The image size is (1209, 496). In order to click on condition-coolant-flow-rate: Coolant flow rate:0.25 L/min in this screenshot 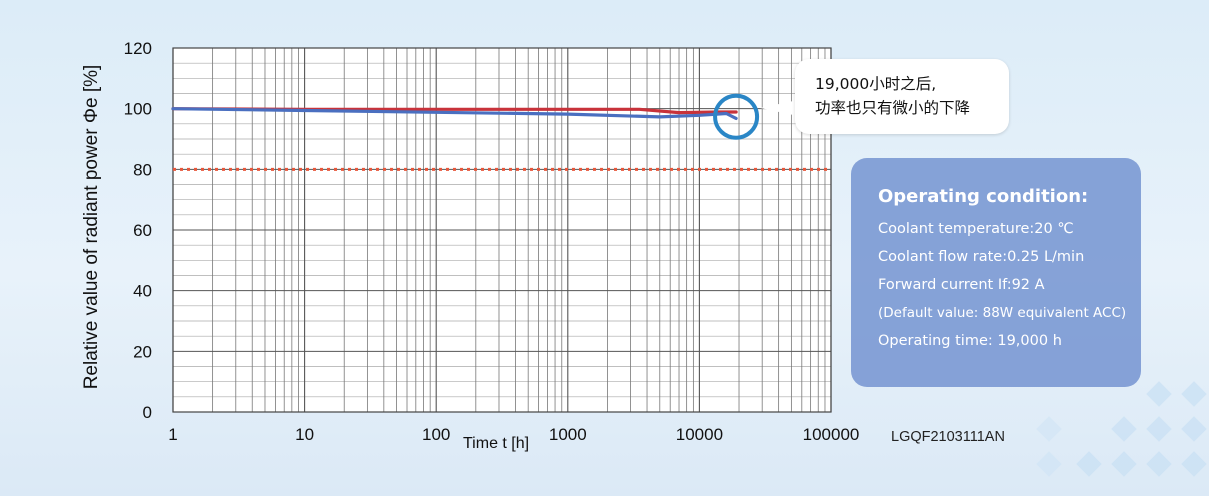, I will do `click(981, 257)`.